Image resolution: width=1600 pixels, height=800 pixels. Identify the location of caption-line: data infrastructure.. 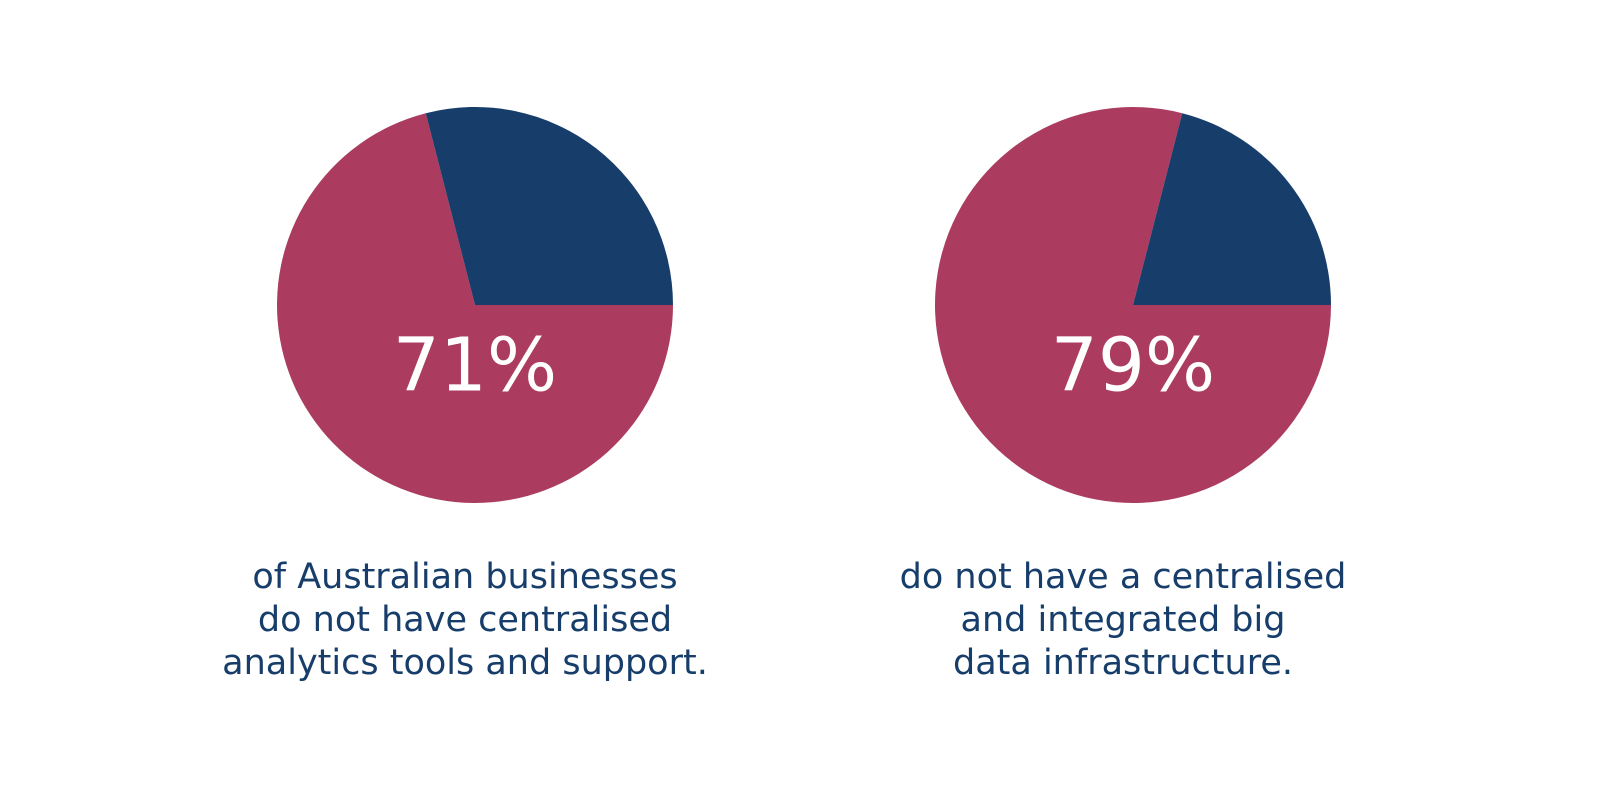
(1123, 663).